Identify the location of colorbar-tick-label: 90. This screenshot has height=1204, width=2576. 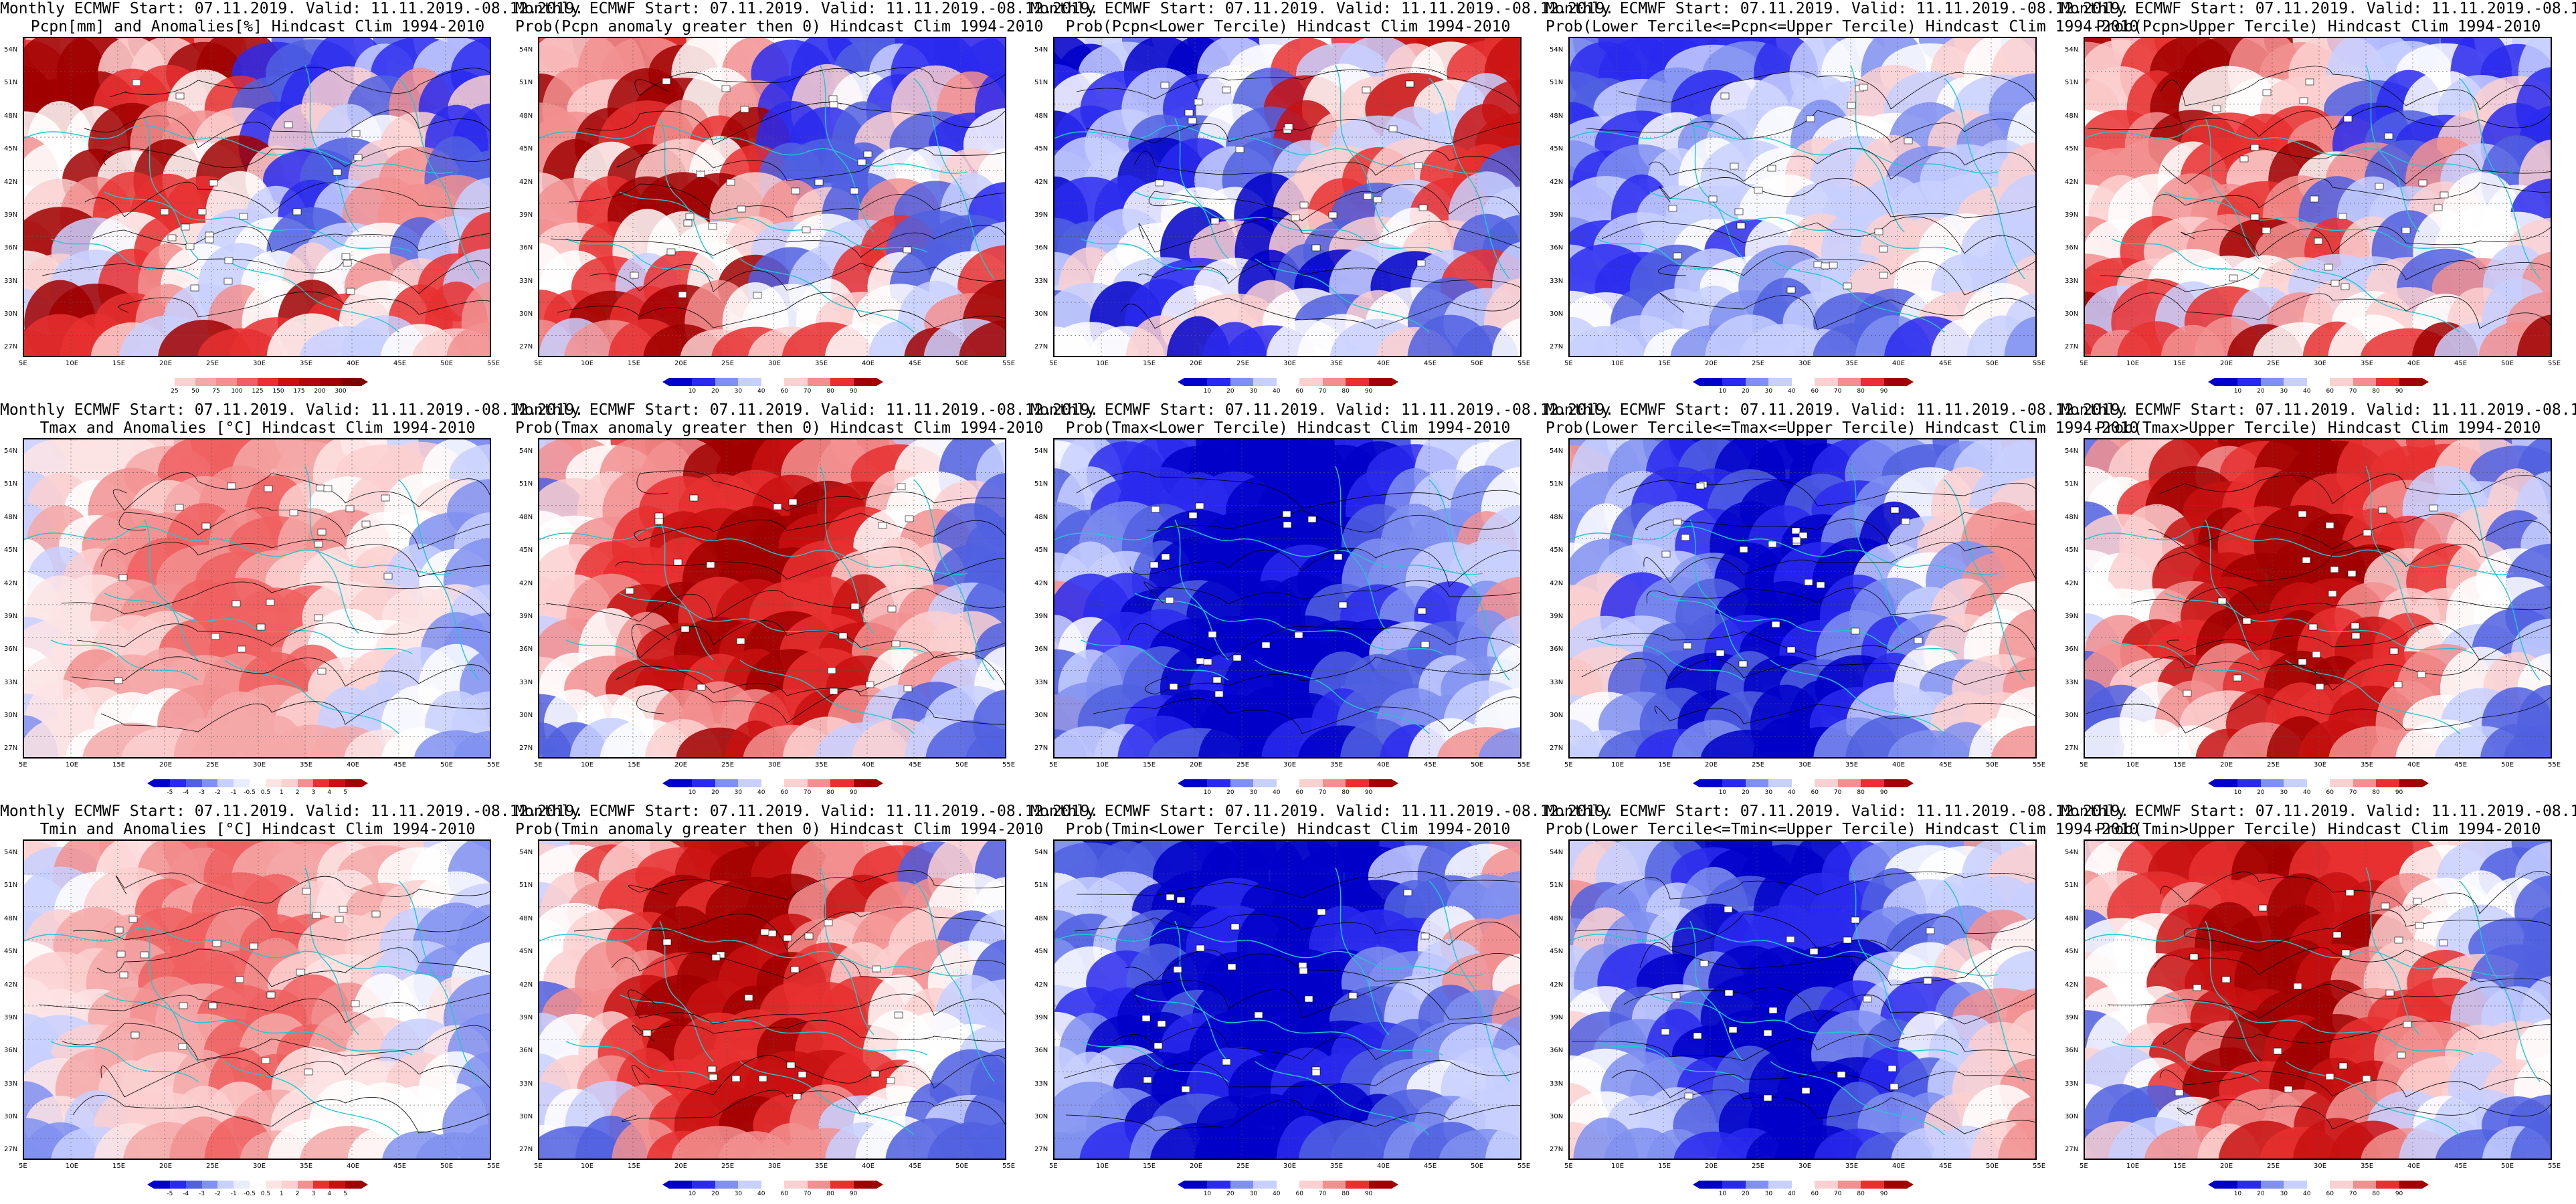
(1883, 792).